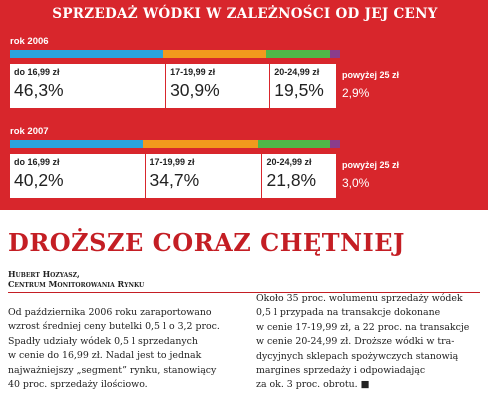  I want to click on value-cell: 20-24,99 zł 19,5%, so click(303, 86).